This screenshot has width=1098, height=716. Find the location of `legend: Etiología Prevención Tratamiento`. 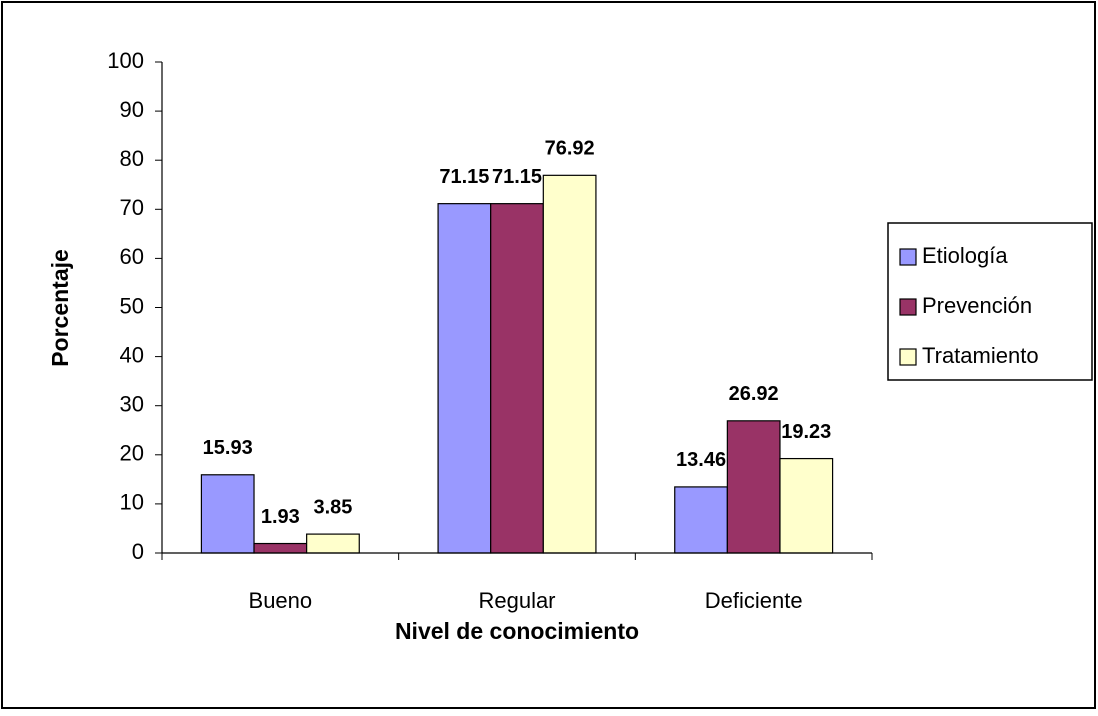

legend: Etiología Prevención Tratamiento is located at coordinates (990, 301).